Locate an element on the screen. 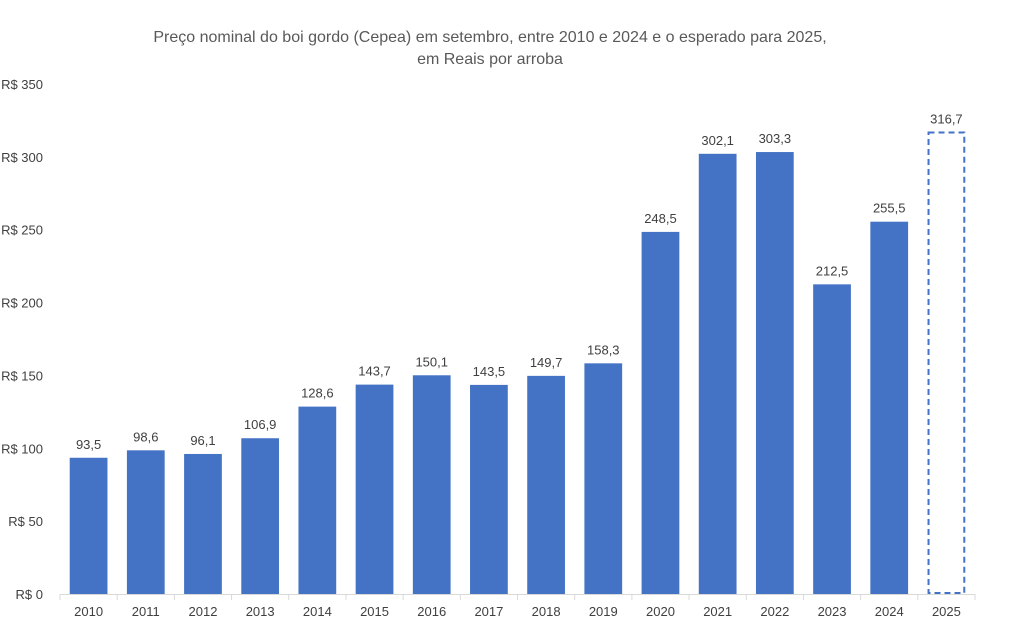 The height and width of the screenshot is (629, 1011). bar-2016 is located at coordinates (431, 484).